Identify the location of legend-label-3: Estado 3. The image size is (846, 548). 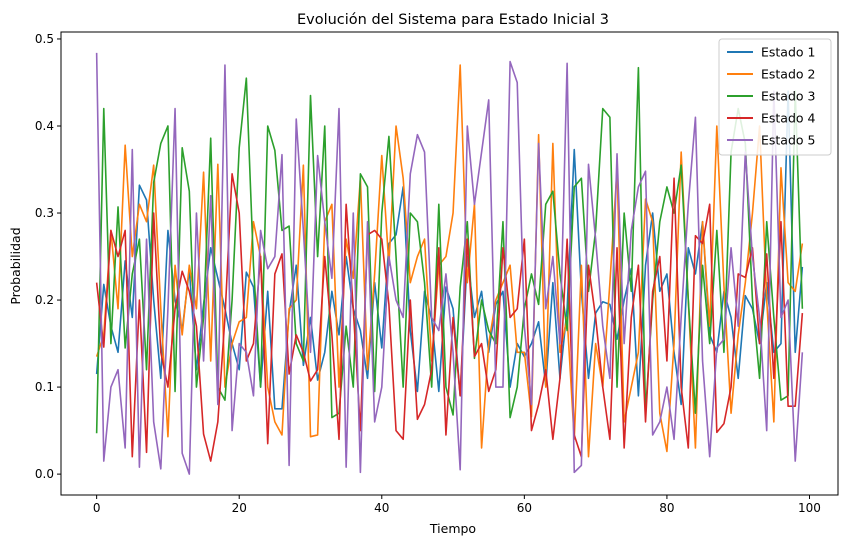
(788, 96).